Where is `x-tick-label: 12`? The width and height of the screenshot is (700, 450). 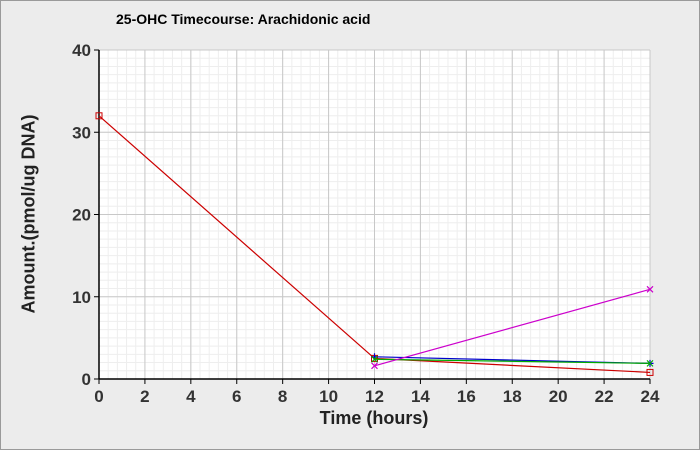
x-tick-label: 12 is located at coordinates (374, 396).